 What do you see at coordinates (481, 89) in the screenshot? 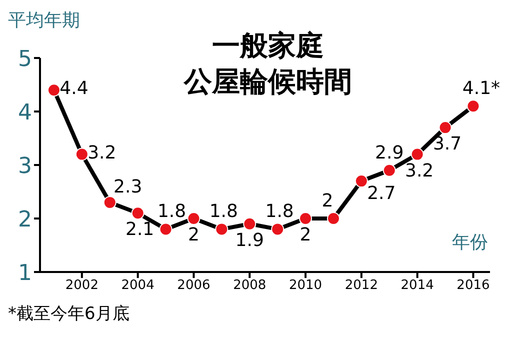
I see `data-label: 4.1*` at bounding box center [481, 89].